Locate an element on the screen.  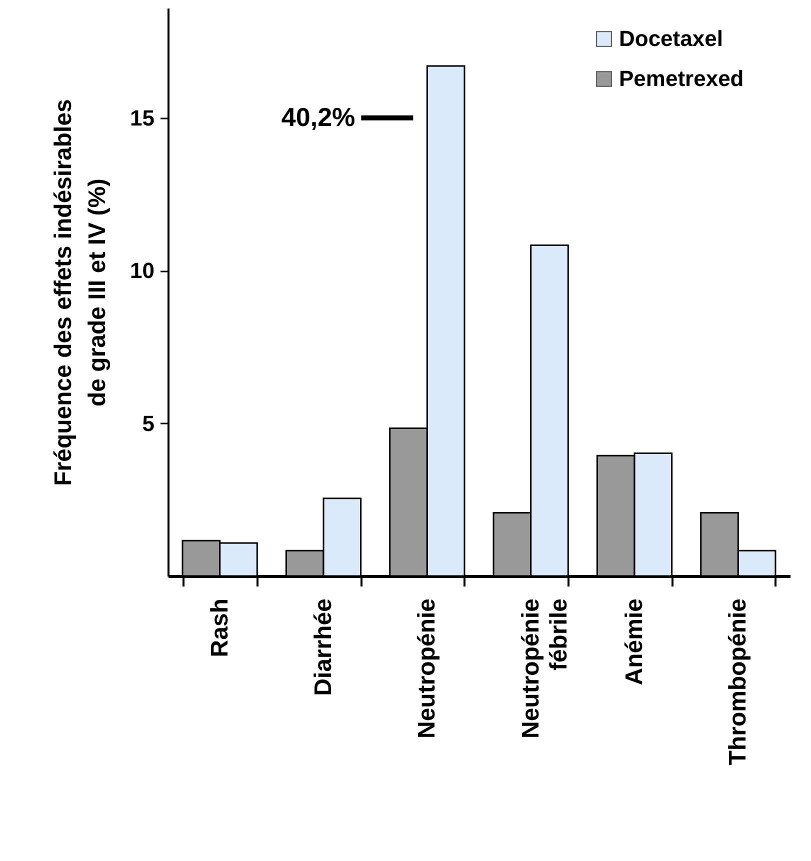
x-tick-label: Anémie is located at coordinates (634, 642).